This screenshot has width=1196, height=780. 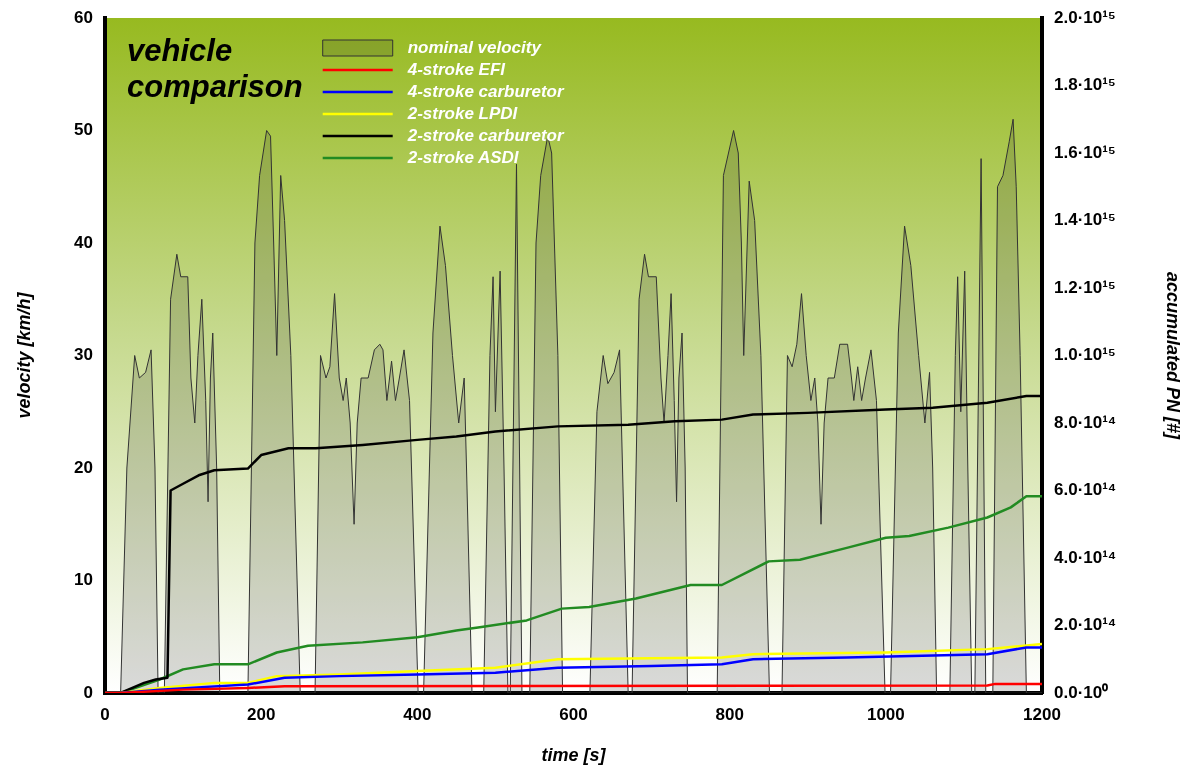 What do you see at coordinates (83, 580) in the screenshot?
I see `y-tick-label: 10` at bounding box center [83, 580].